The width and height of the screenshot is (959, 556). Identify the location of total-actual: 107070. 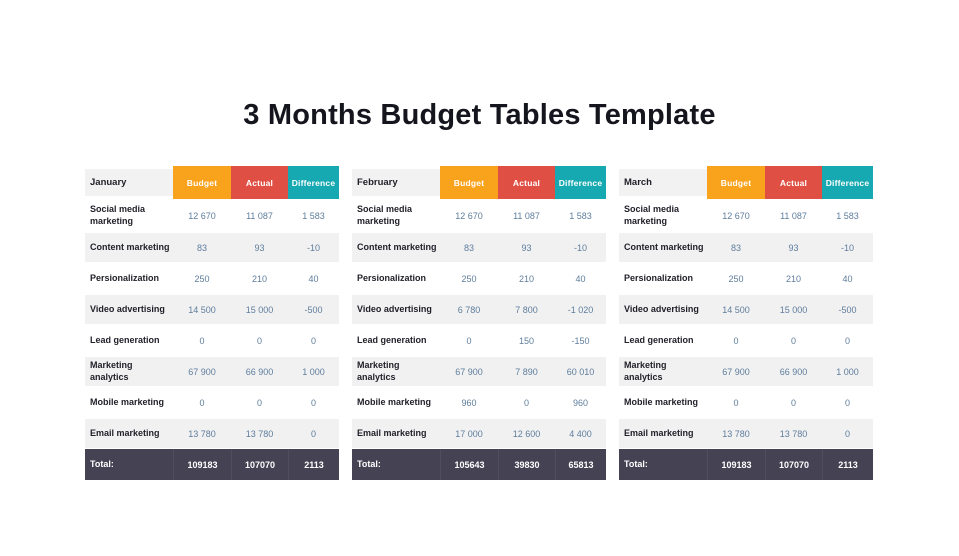
(793, 464).